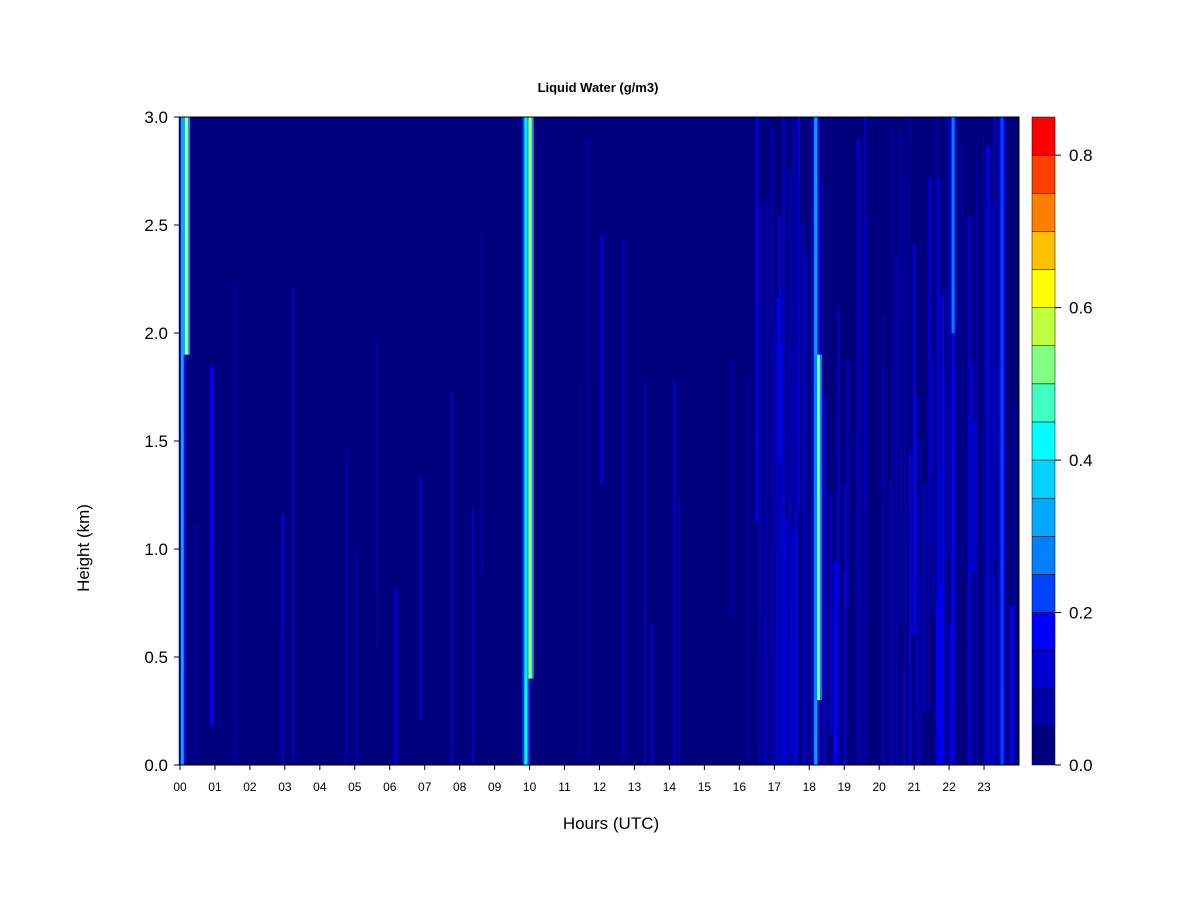 This screenshot has width=1200, height=900. I want to click on colorbar-tick-label: 0.8, so click(1081, 155).